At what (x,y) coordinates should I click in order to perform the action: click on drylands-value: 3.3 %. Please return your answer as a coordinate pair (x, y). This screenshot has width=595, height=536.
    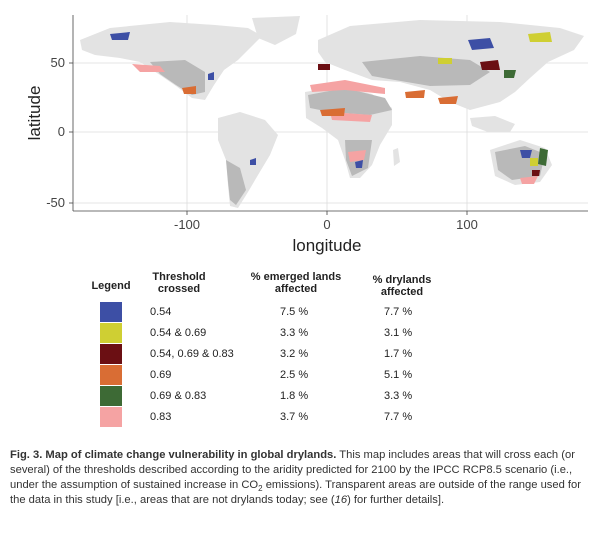
    Looking at the image, I should click on (398, 396).